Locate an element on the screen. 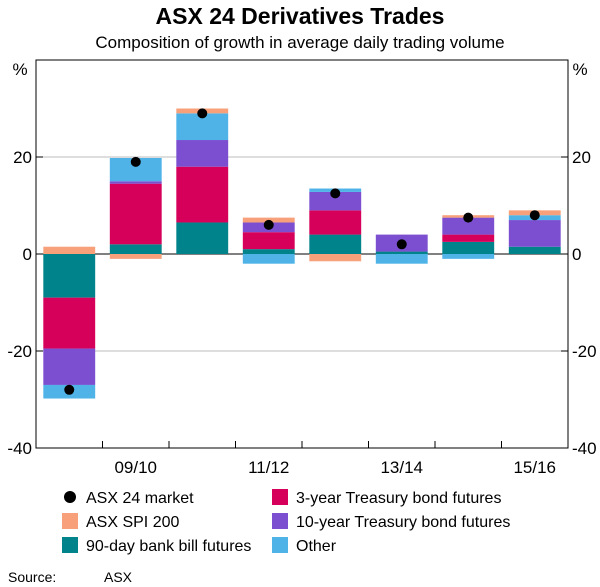 The image size is (600, 587). y-tick-label-left: -40 is located at coordinates (19, 448).